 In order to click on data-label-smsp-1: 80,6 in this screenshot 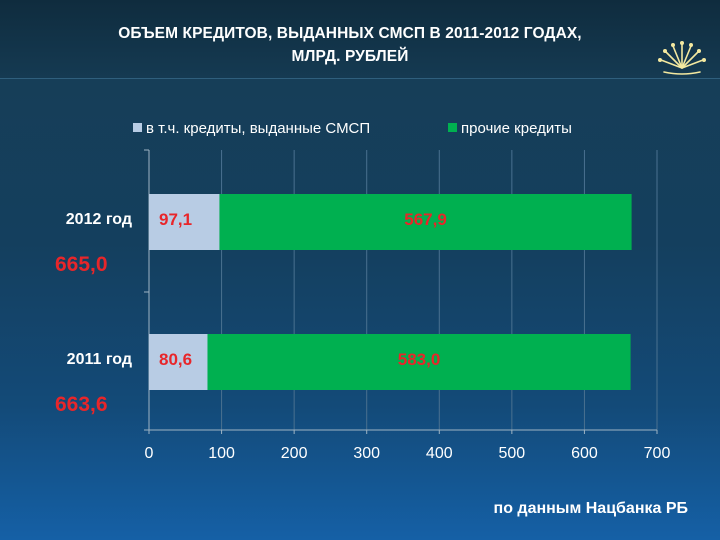, I will do `click(175, 359)`.